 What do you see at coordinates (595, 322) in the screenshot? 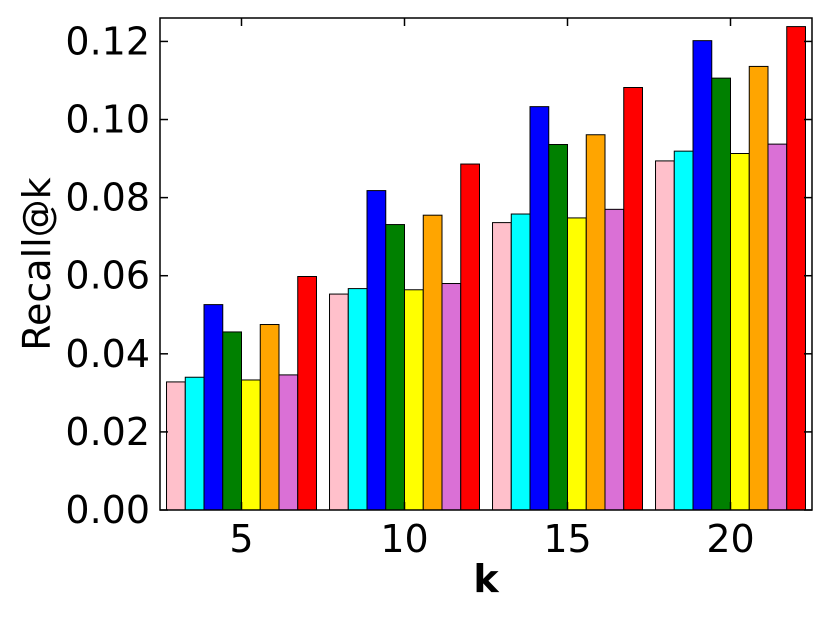
I see `bar-series6-k15` at bounding box center [595, 322].